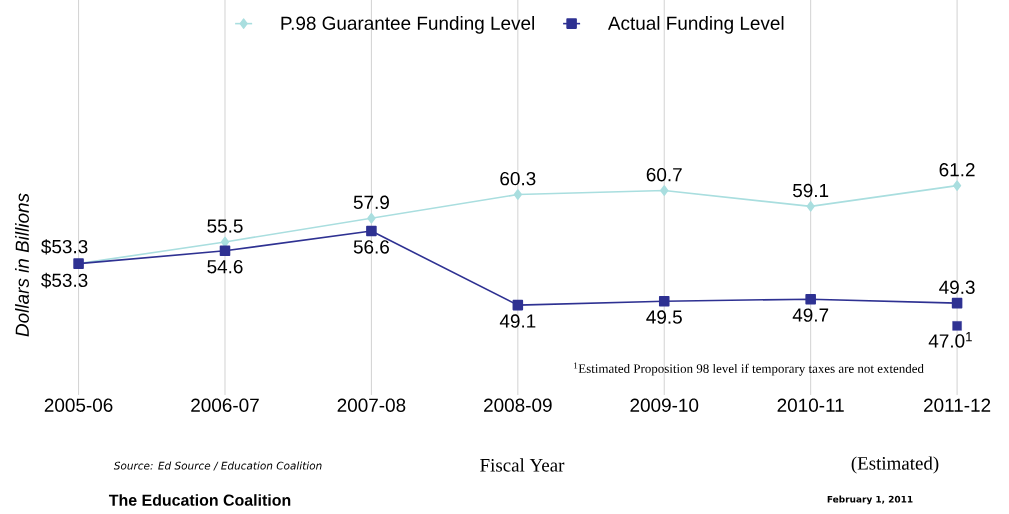  I want to click on data-label: 61.2, so click(957, 170).